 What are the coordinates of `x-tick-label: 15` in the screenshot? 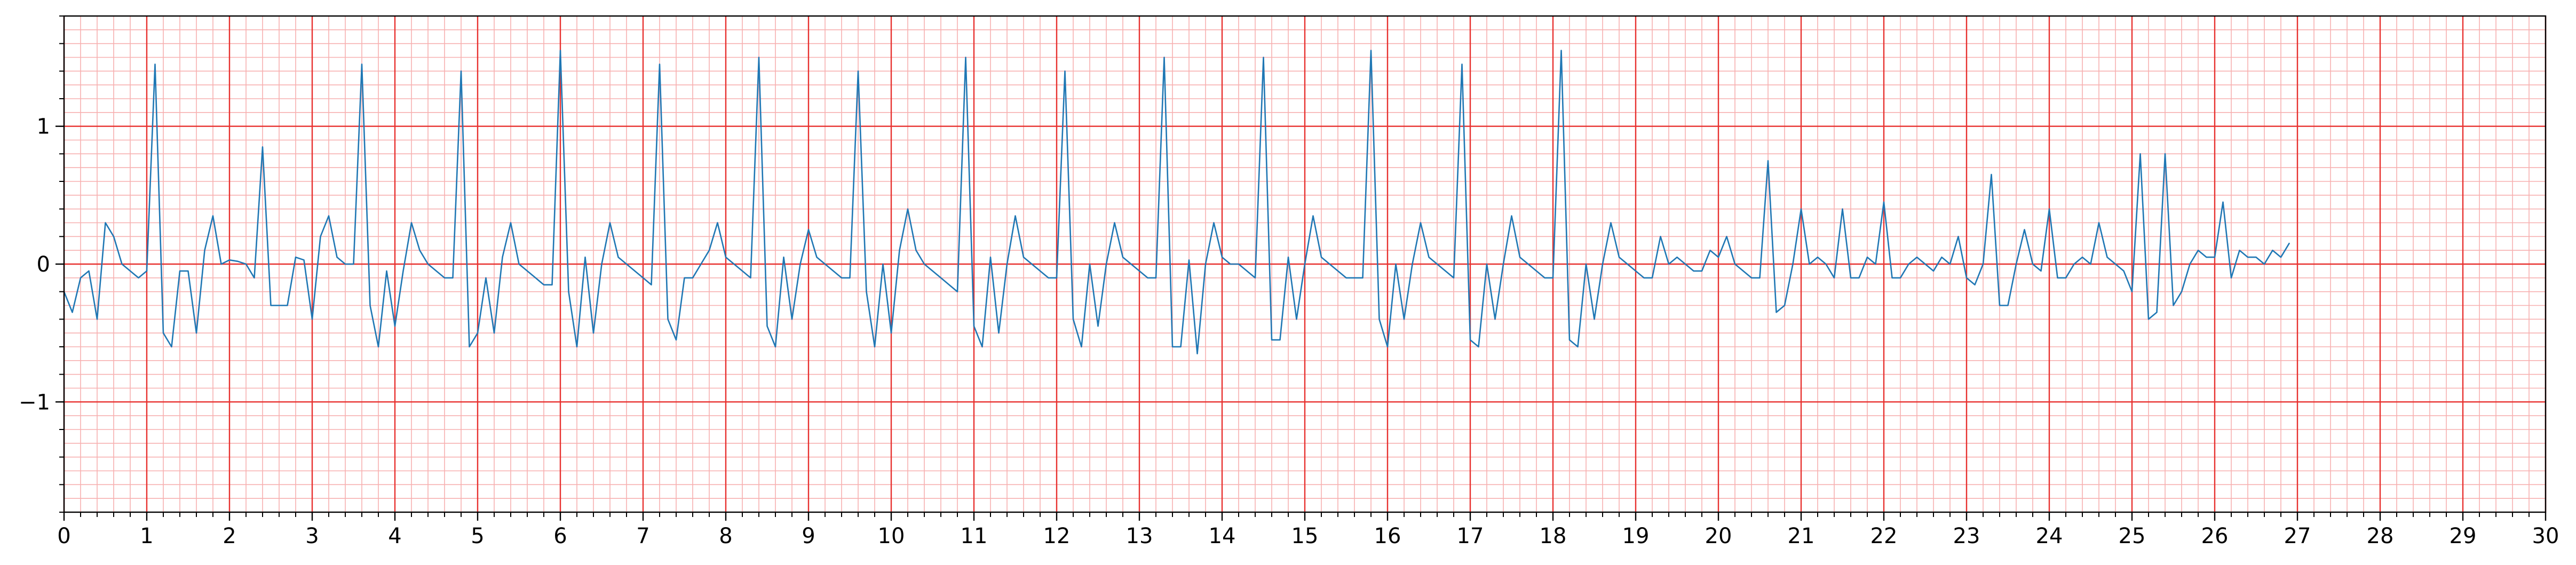 It's located at (1305, 536).